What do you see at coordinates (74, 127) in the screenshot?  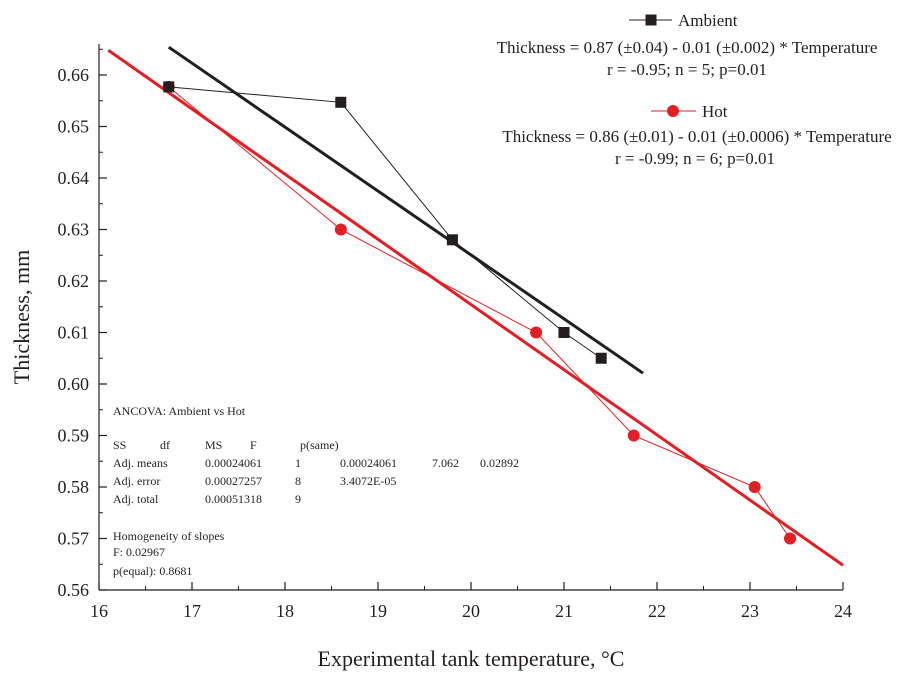 I see `y-tick-label: 0.65` at bounding box center [74, 127].